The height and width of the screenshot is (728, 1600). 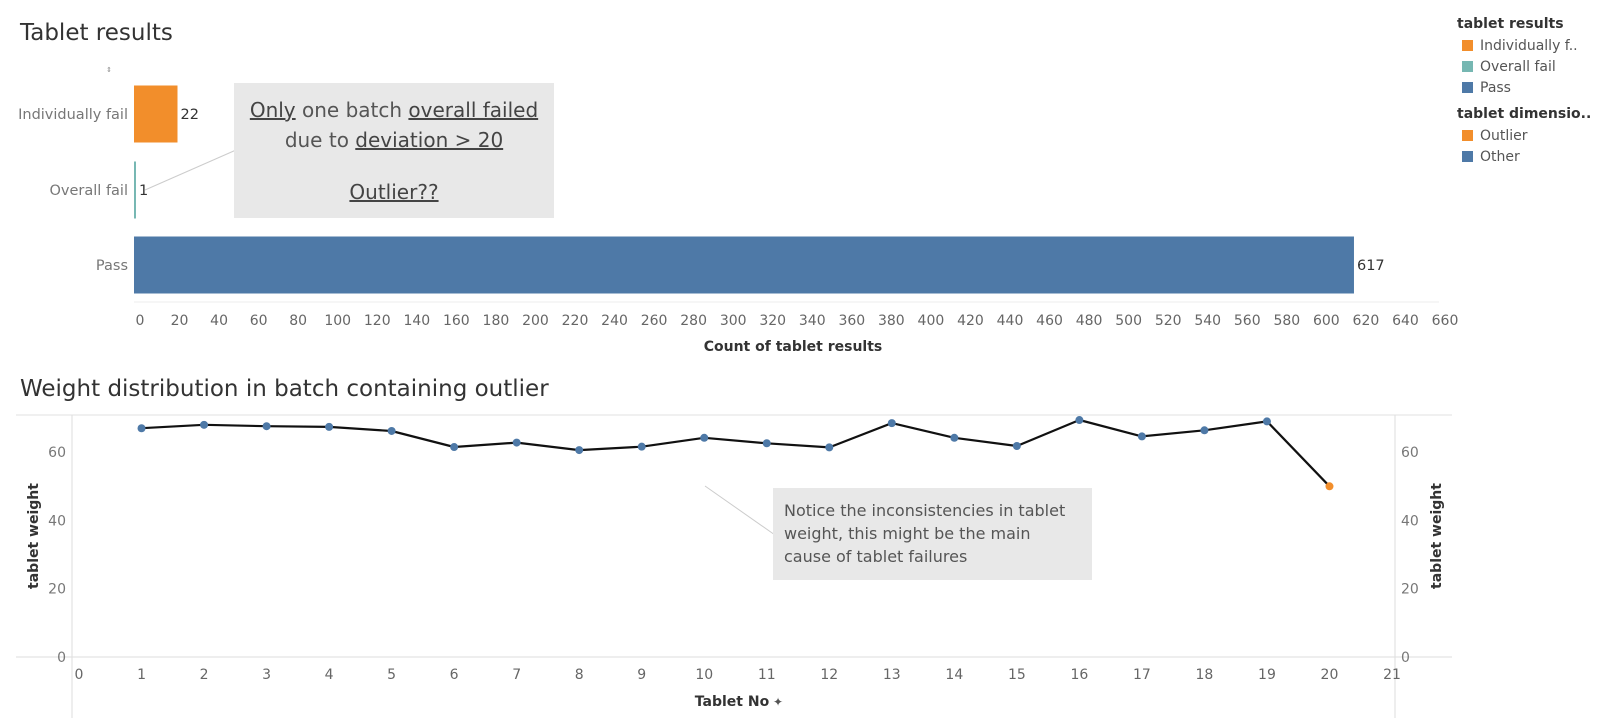 What do you see at coordinates (320, 140) in the screenshot?
I see `annotation-text-due-to: due to` at bounding box center [320, 140].